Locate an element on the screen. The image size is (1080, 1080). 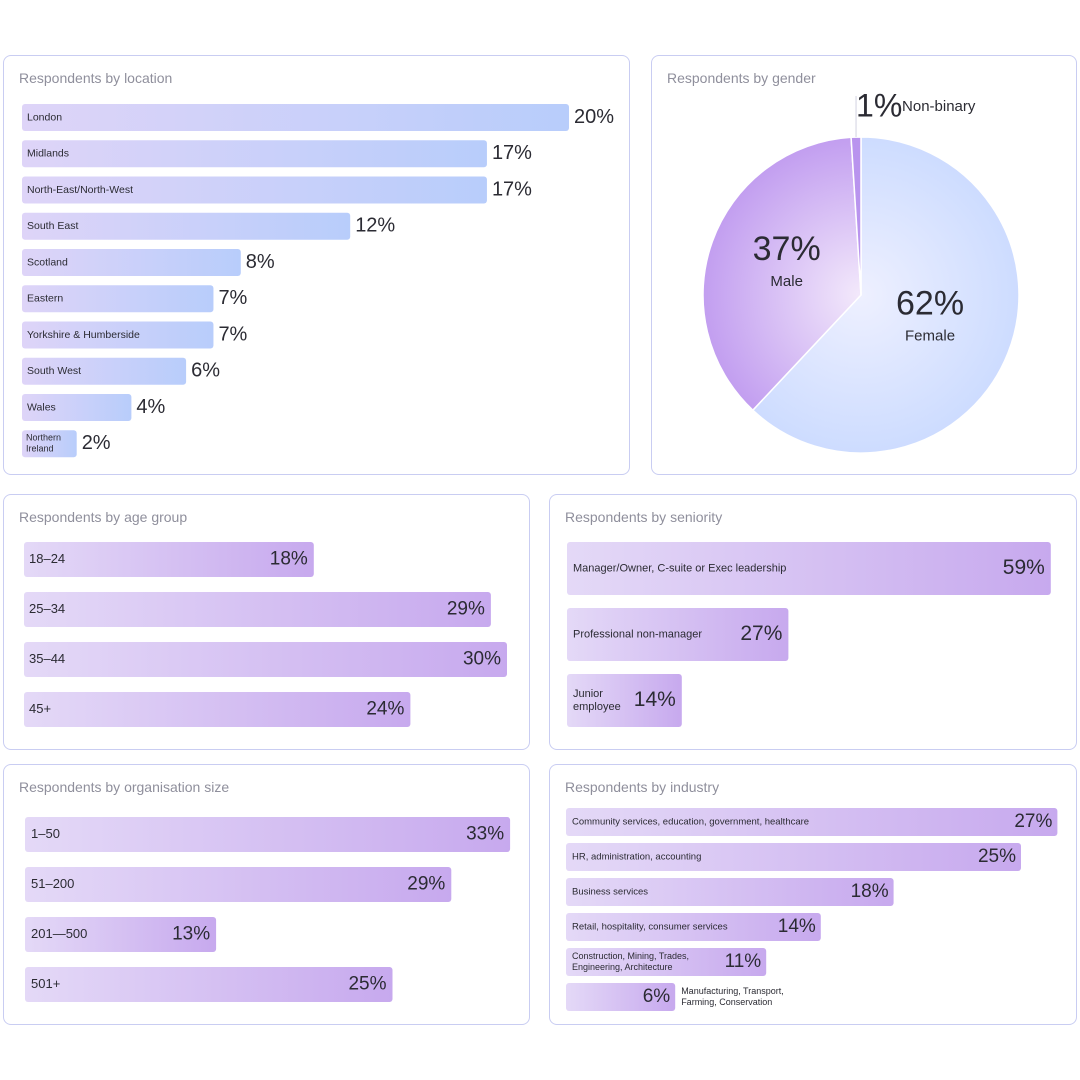
location-panel-title: Respondents by location is located at coordinates (96, 78).